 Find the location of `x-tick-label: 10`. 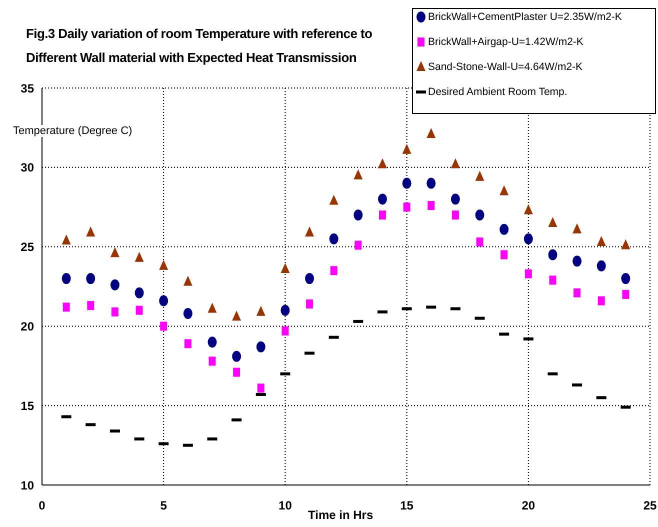

x-tick-label: 10 is located at coordinates (285, 505).